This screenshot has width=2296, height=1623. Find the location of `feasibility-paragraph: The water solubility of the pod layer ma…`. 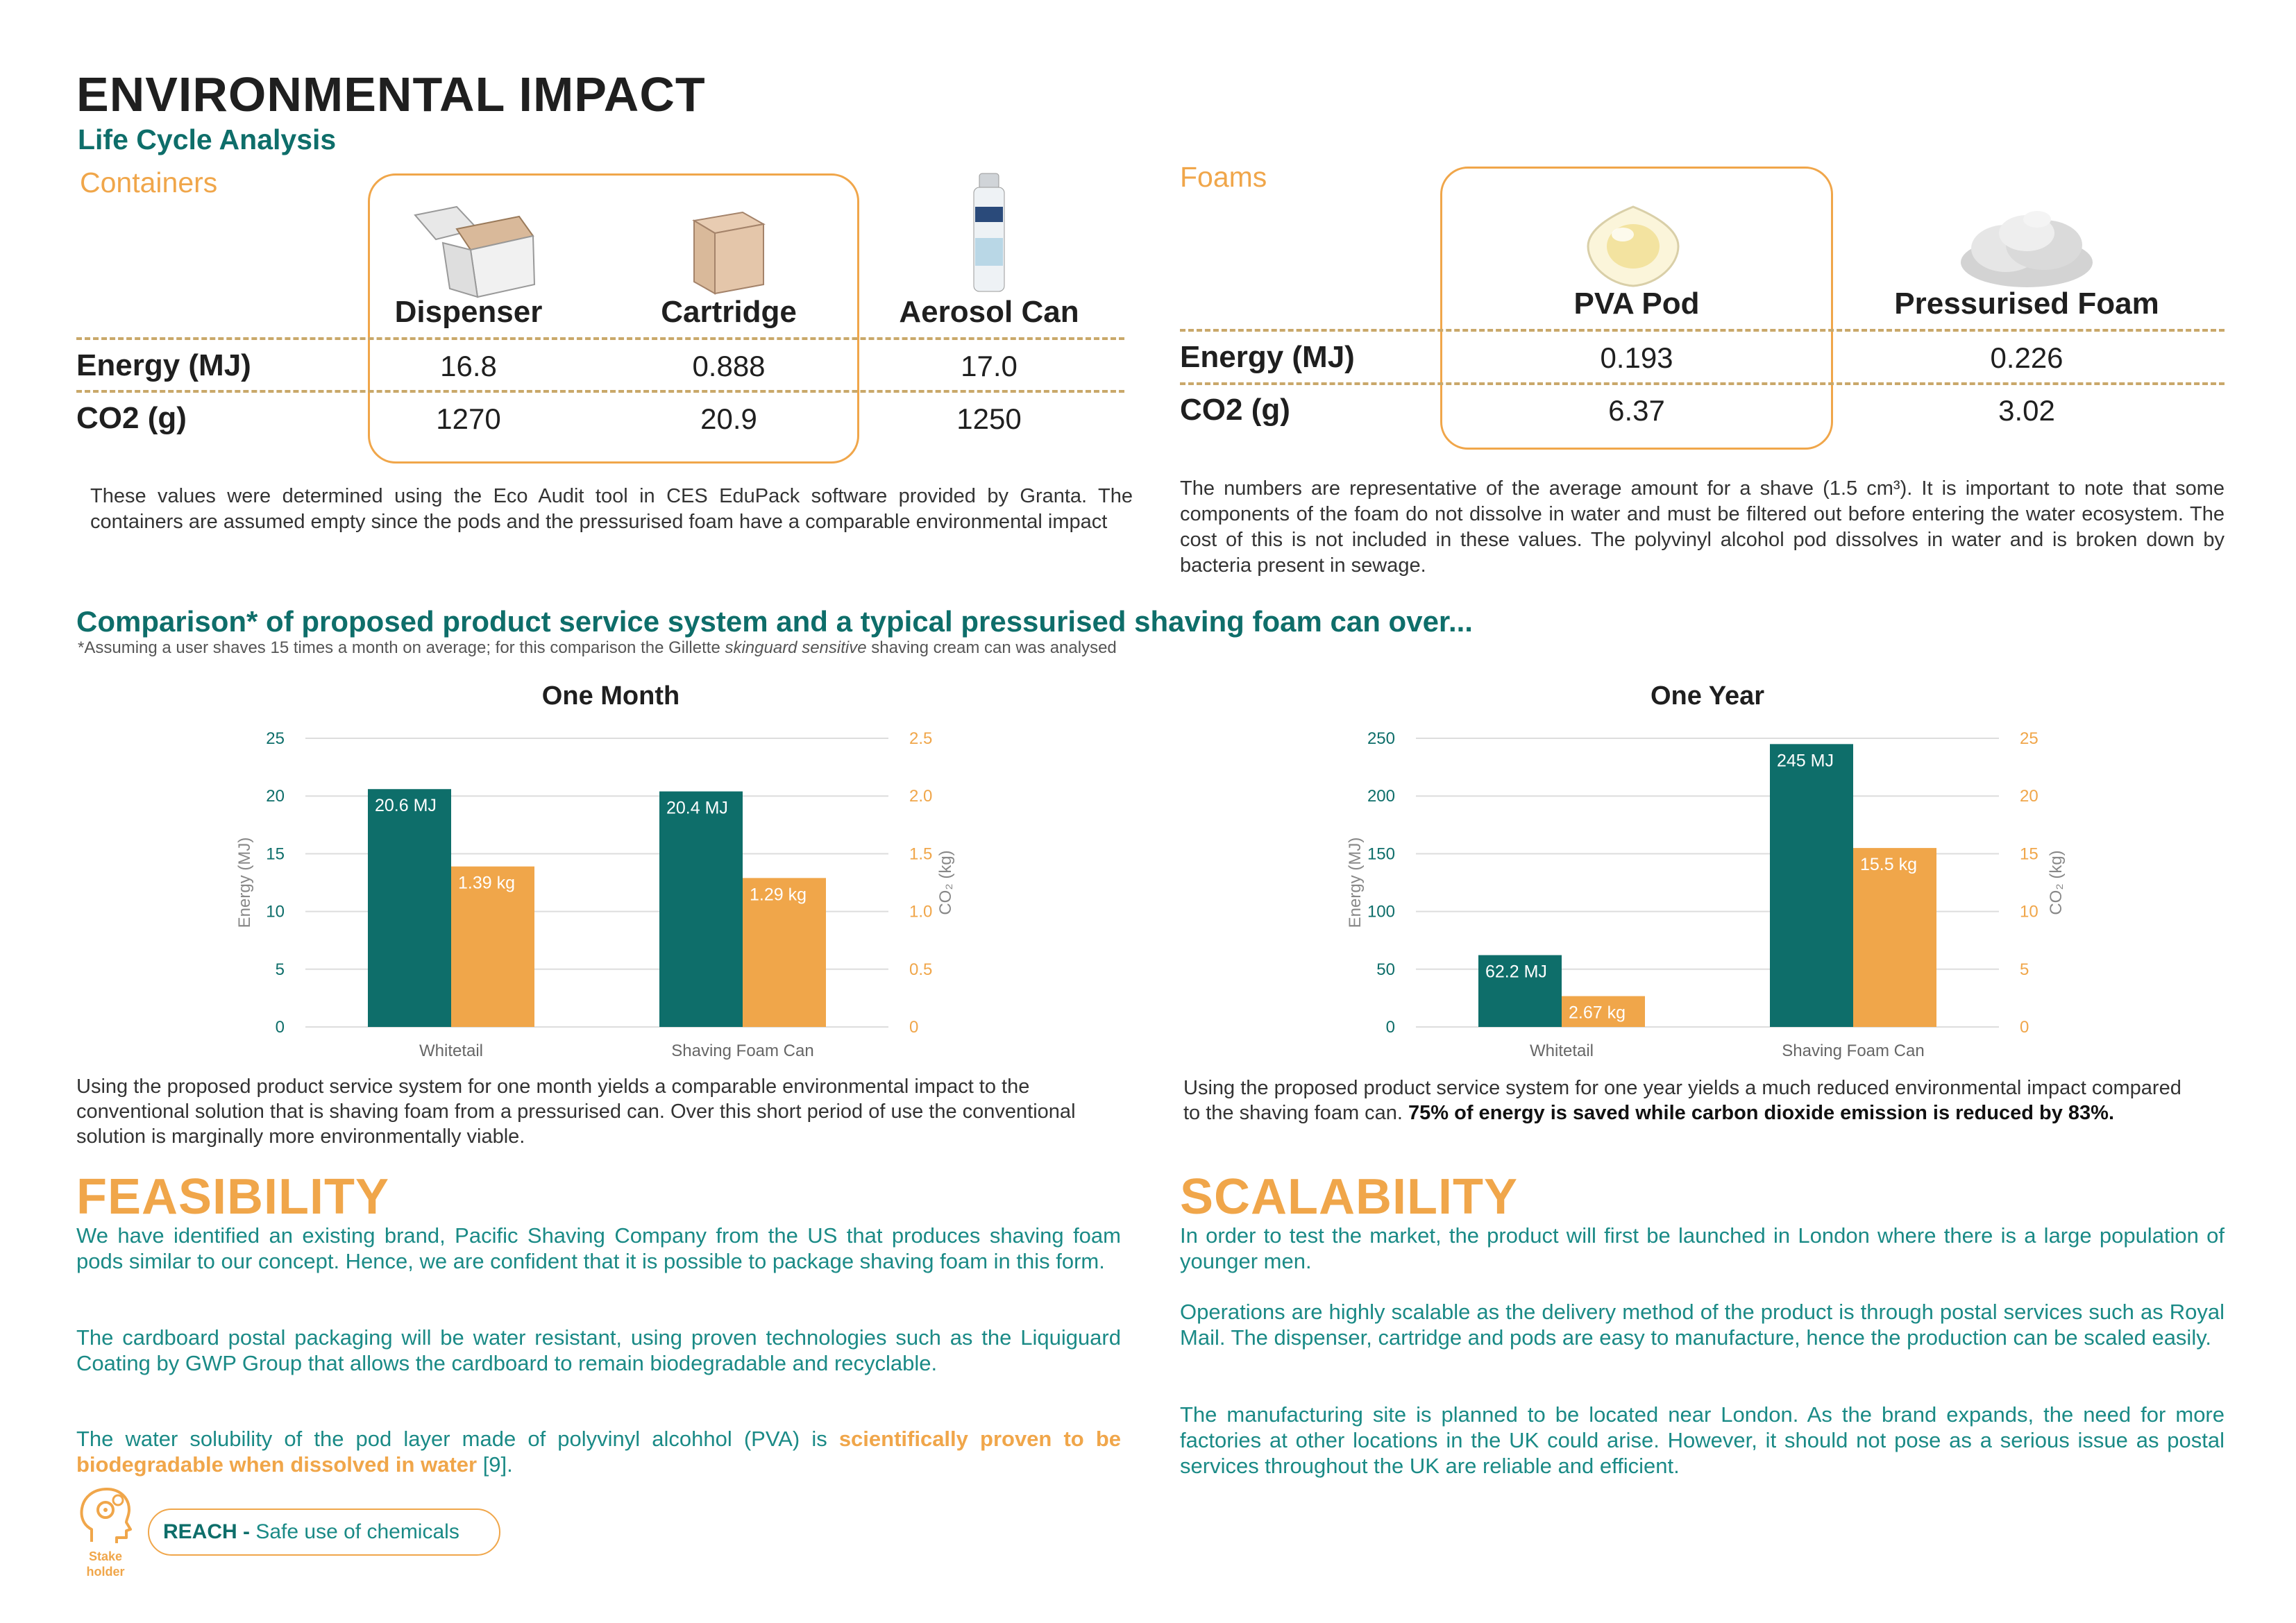

feasibility-paragraph: The water solubility of the pod layer ma… is located at coordinates (599, 1452).